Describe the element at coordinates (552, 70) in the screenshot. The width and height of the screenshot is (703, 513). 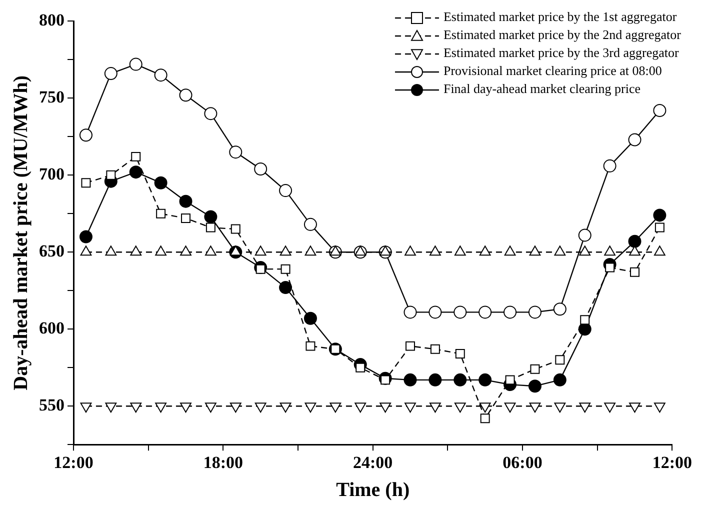
I see `legend-label: Provisional market clearing price at 08:00` at that location.